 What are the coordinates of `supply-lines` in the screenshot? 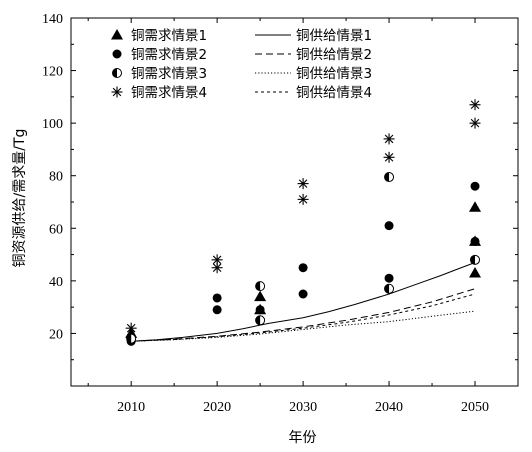 It's located at (303, 302).